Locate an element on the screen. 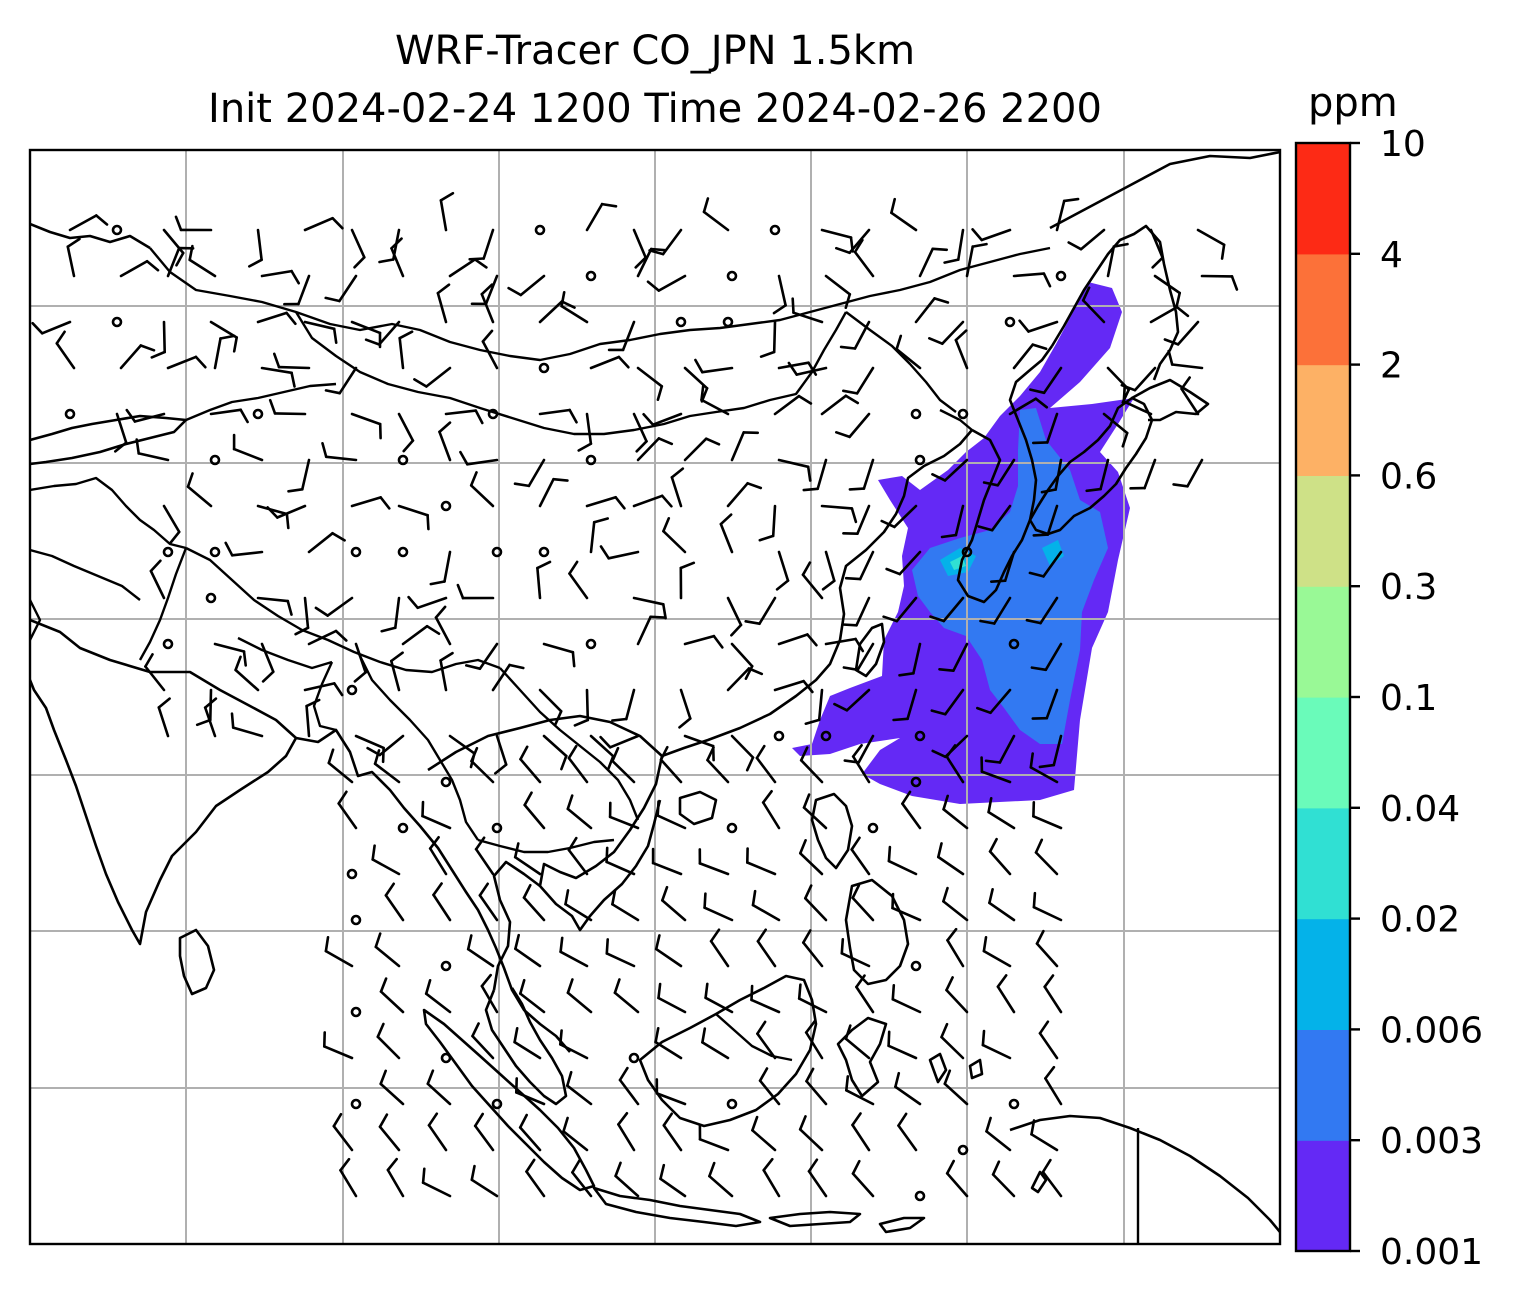 The width and height of the screenshot is (1528, 1306). colorbar: 0.001 0.003 0.006 0.02 0.04 0.1 0.3 0.6 2 4 10 is located at coordinates (1388, 698).